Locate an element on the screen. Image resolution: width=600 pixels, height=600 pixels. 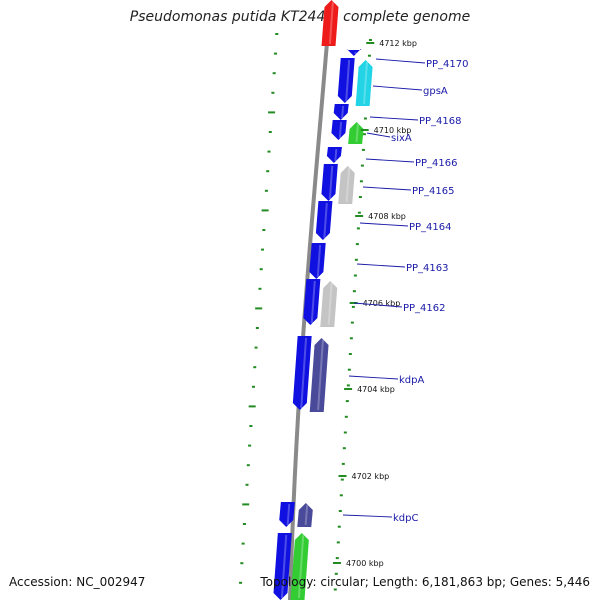
accession-label: Accession: NC_002947 is located at coordinates (77, 582).